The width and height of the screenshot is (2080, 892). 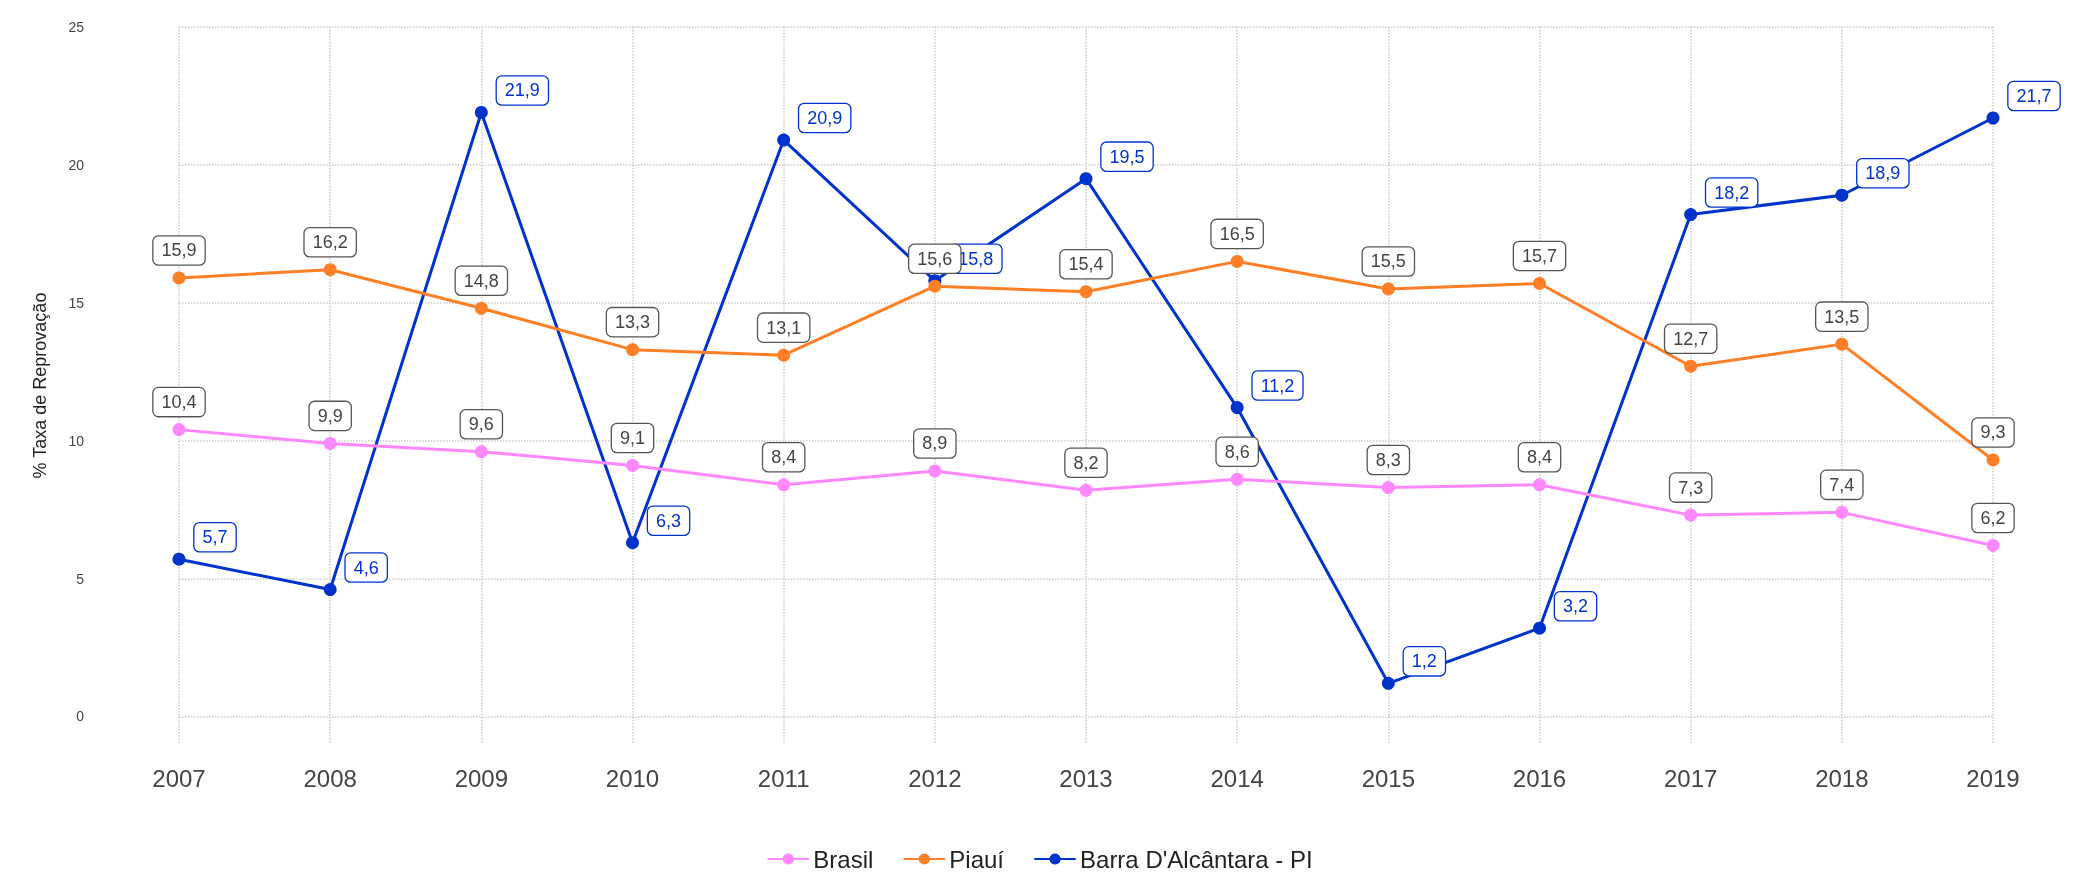 What do you see at coordinates (1237, 778) in the screenshot?
I see `x-tick-label: 2014` at bounding box center [1237, 778].